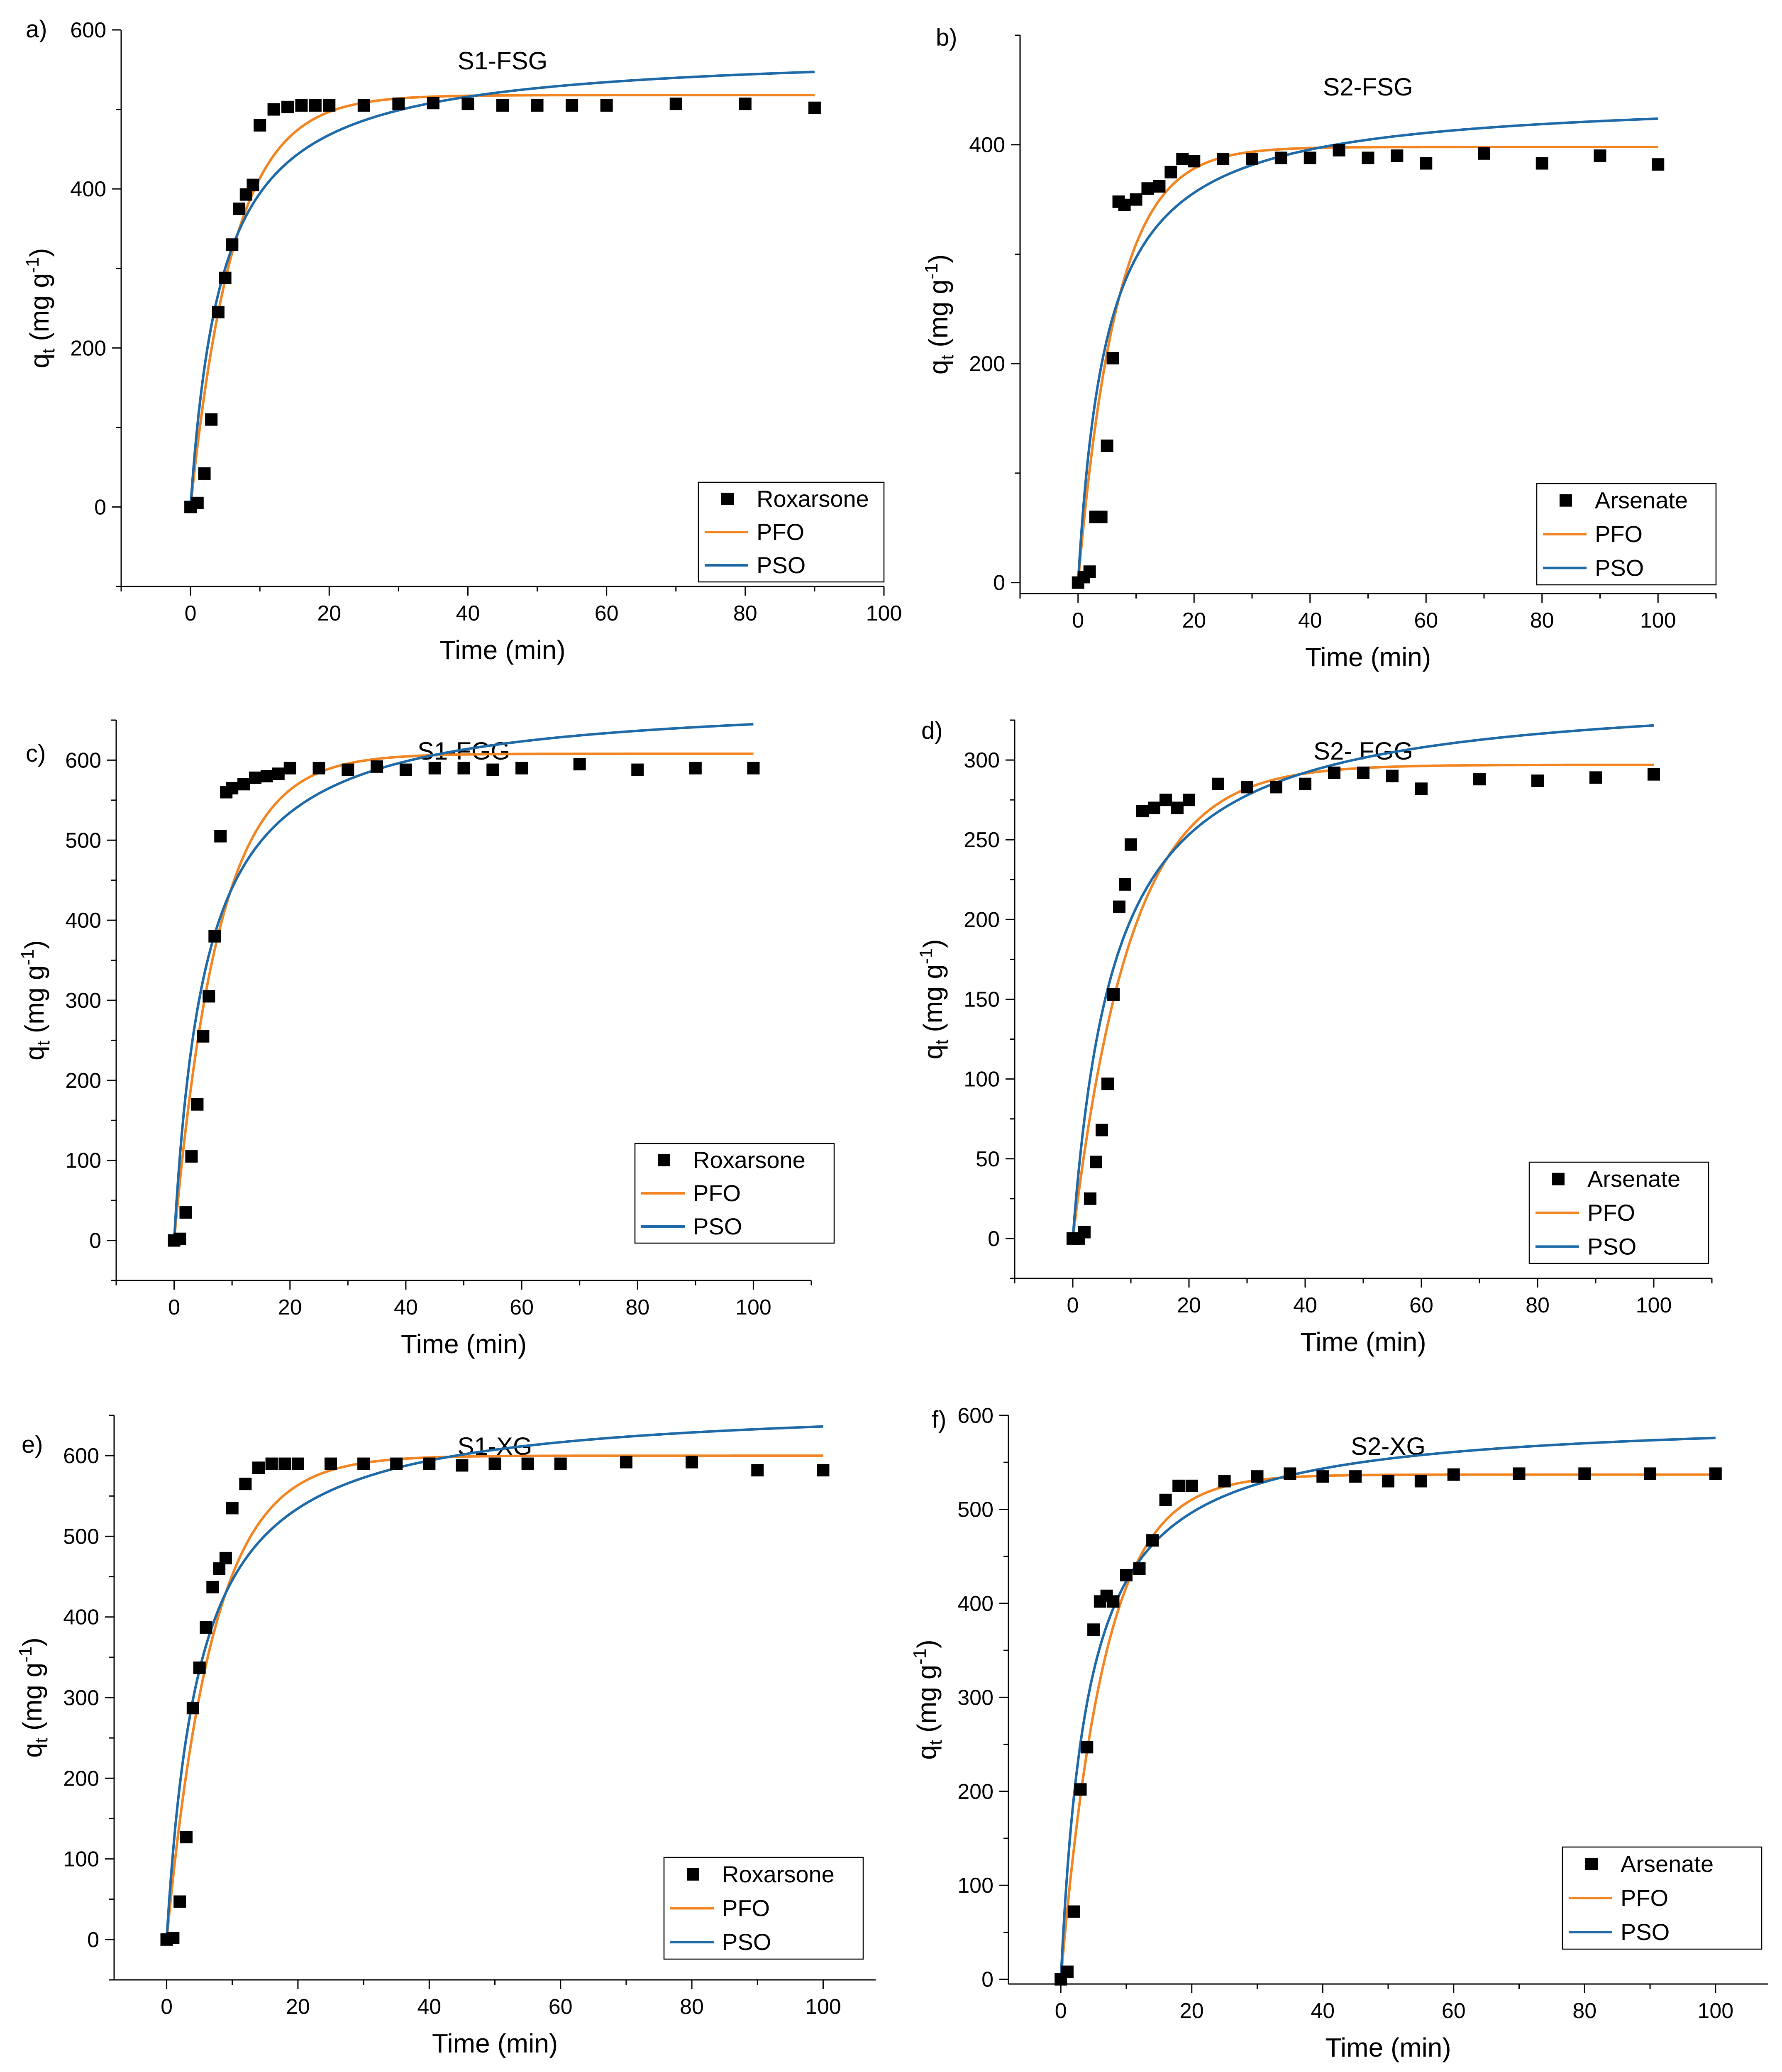 Image resolution: width=1782 pixels, height=2072 pixels. I want to click on panel-label: e), so click(32, 1444).